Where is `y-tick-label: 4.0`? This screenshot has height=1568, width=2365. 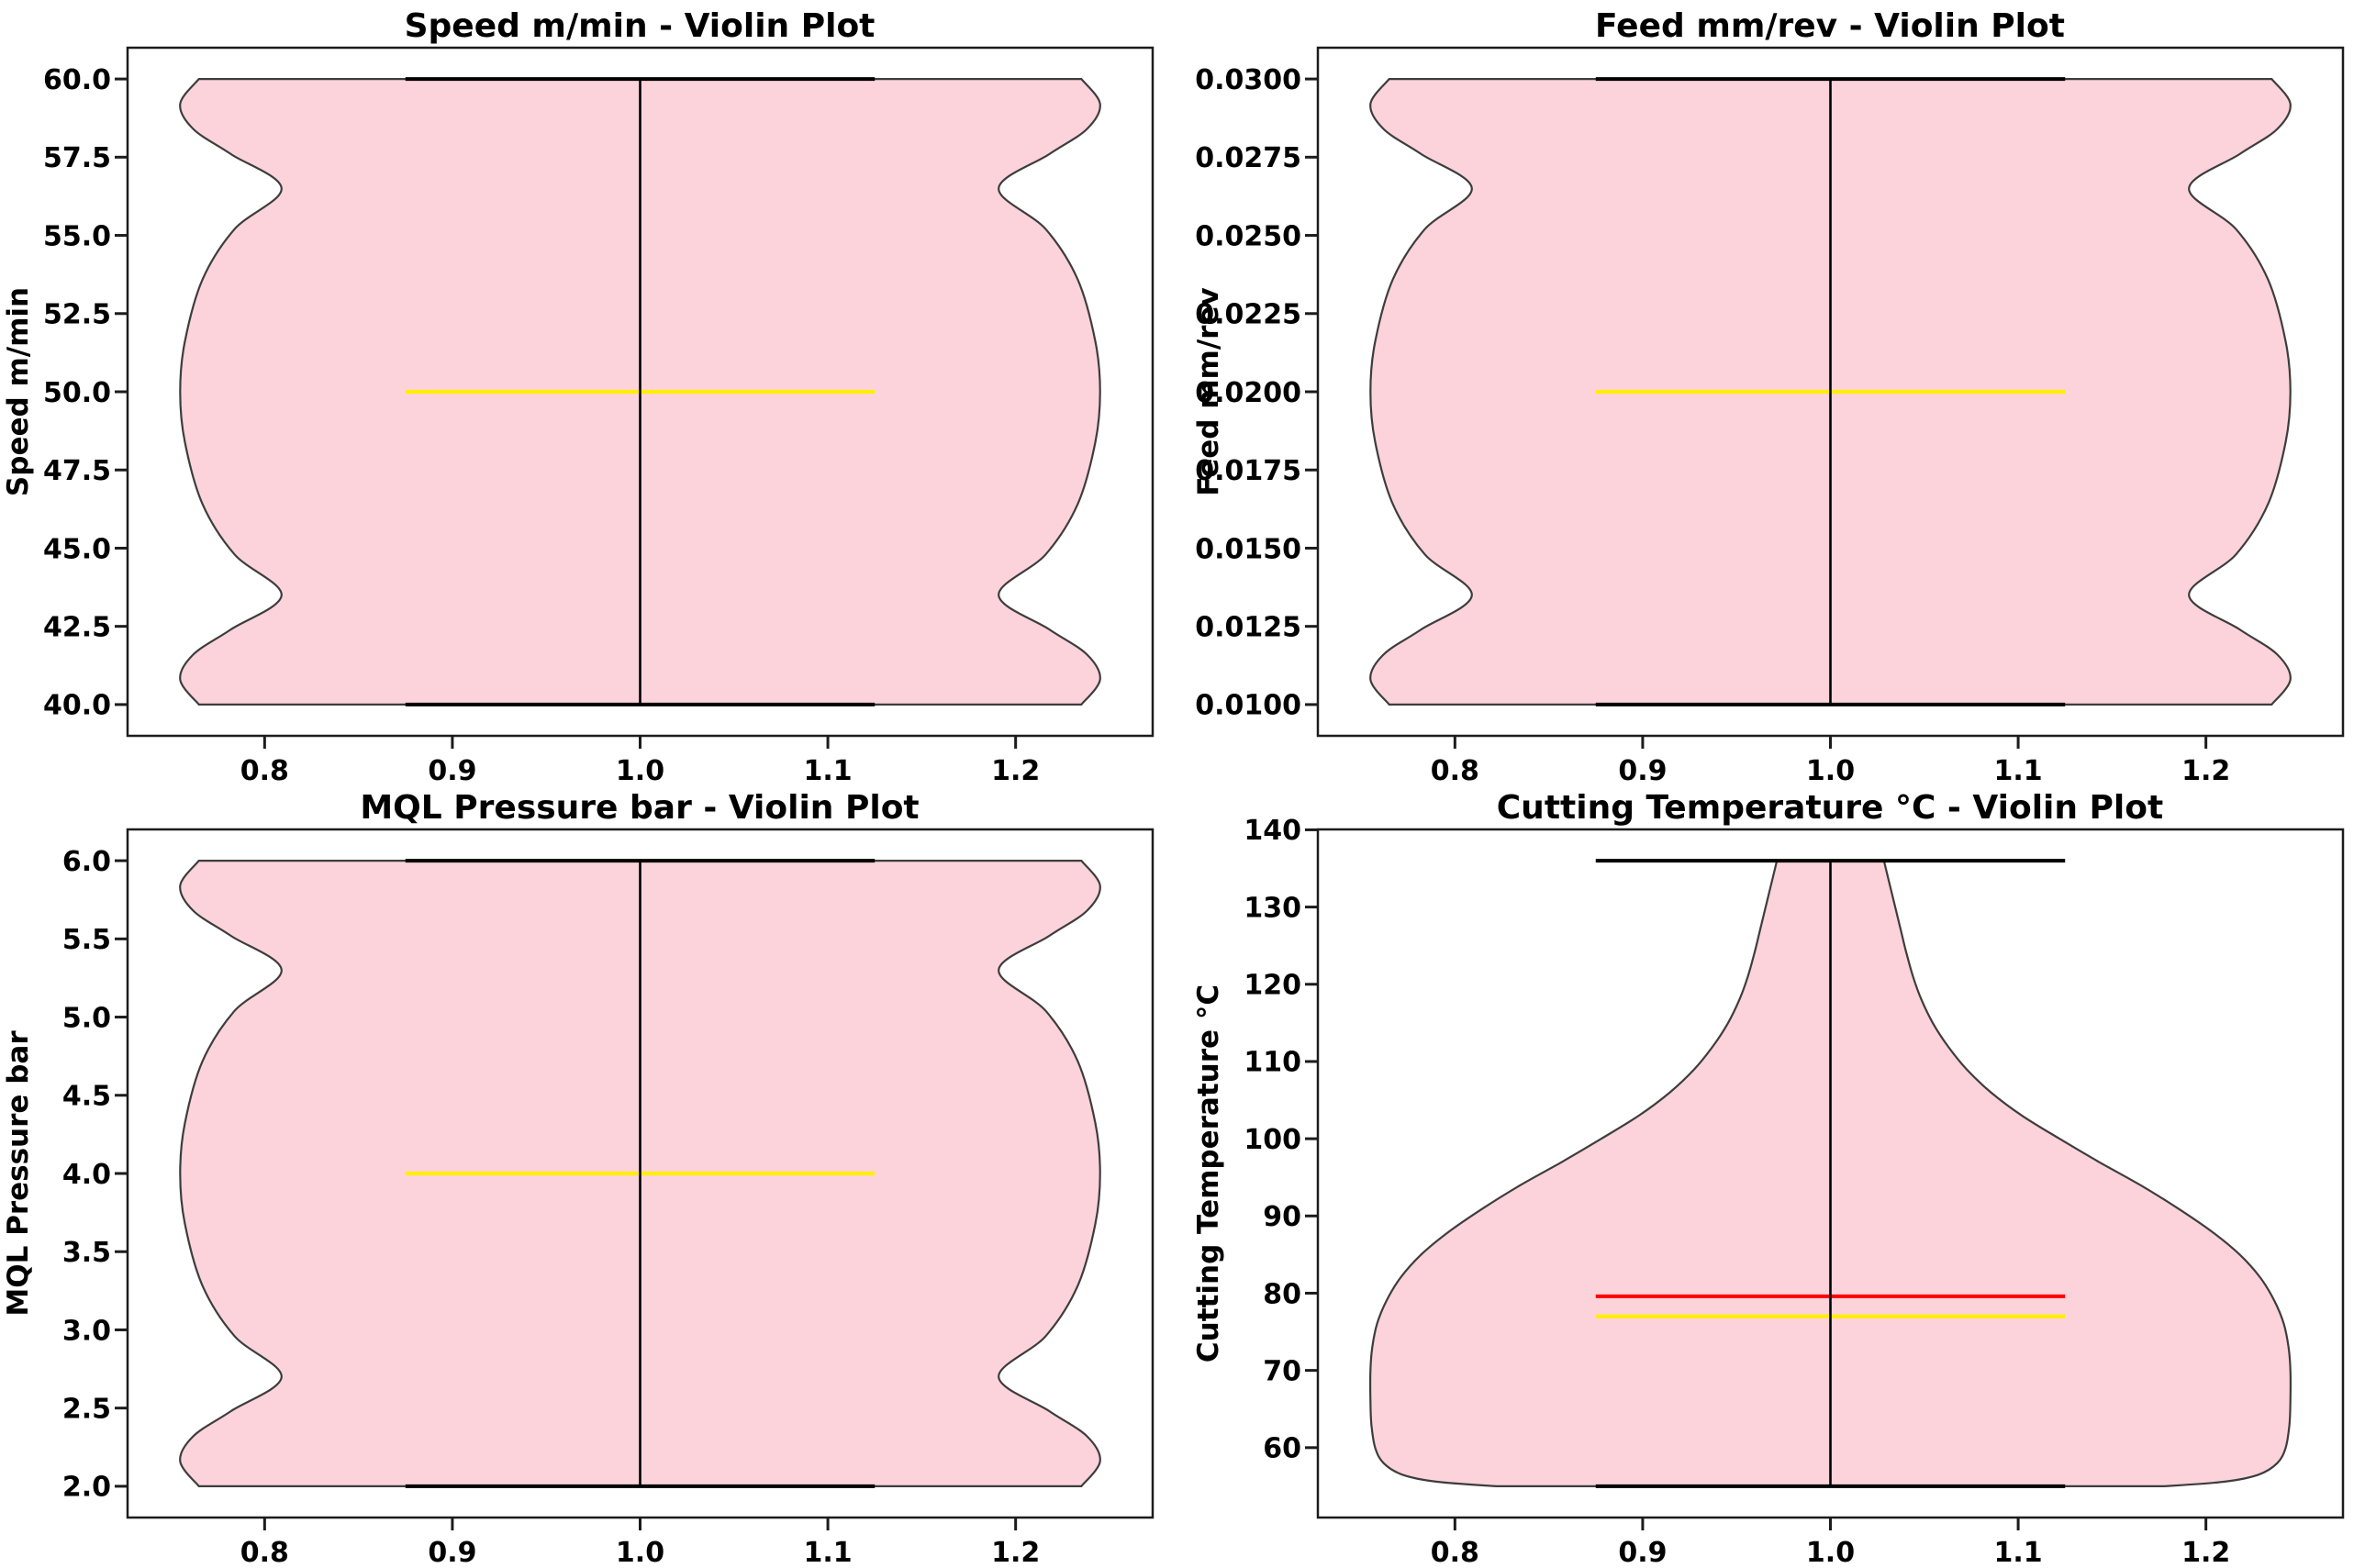
y-tick-label: 4.0 is located at coordinates (86, 1175).